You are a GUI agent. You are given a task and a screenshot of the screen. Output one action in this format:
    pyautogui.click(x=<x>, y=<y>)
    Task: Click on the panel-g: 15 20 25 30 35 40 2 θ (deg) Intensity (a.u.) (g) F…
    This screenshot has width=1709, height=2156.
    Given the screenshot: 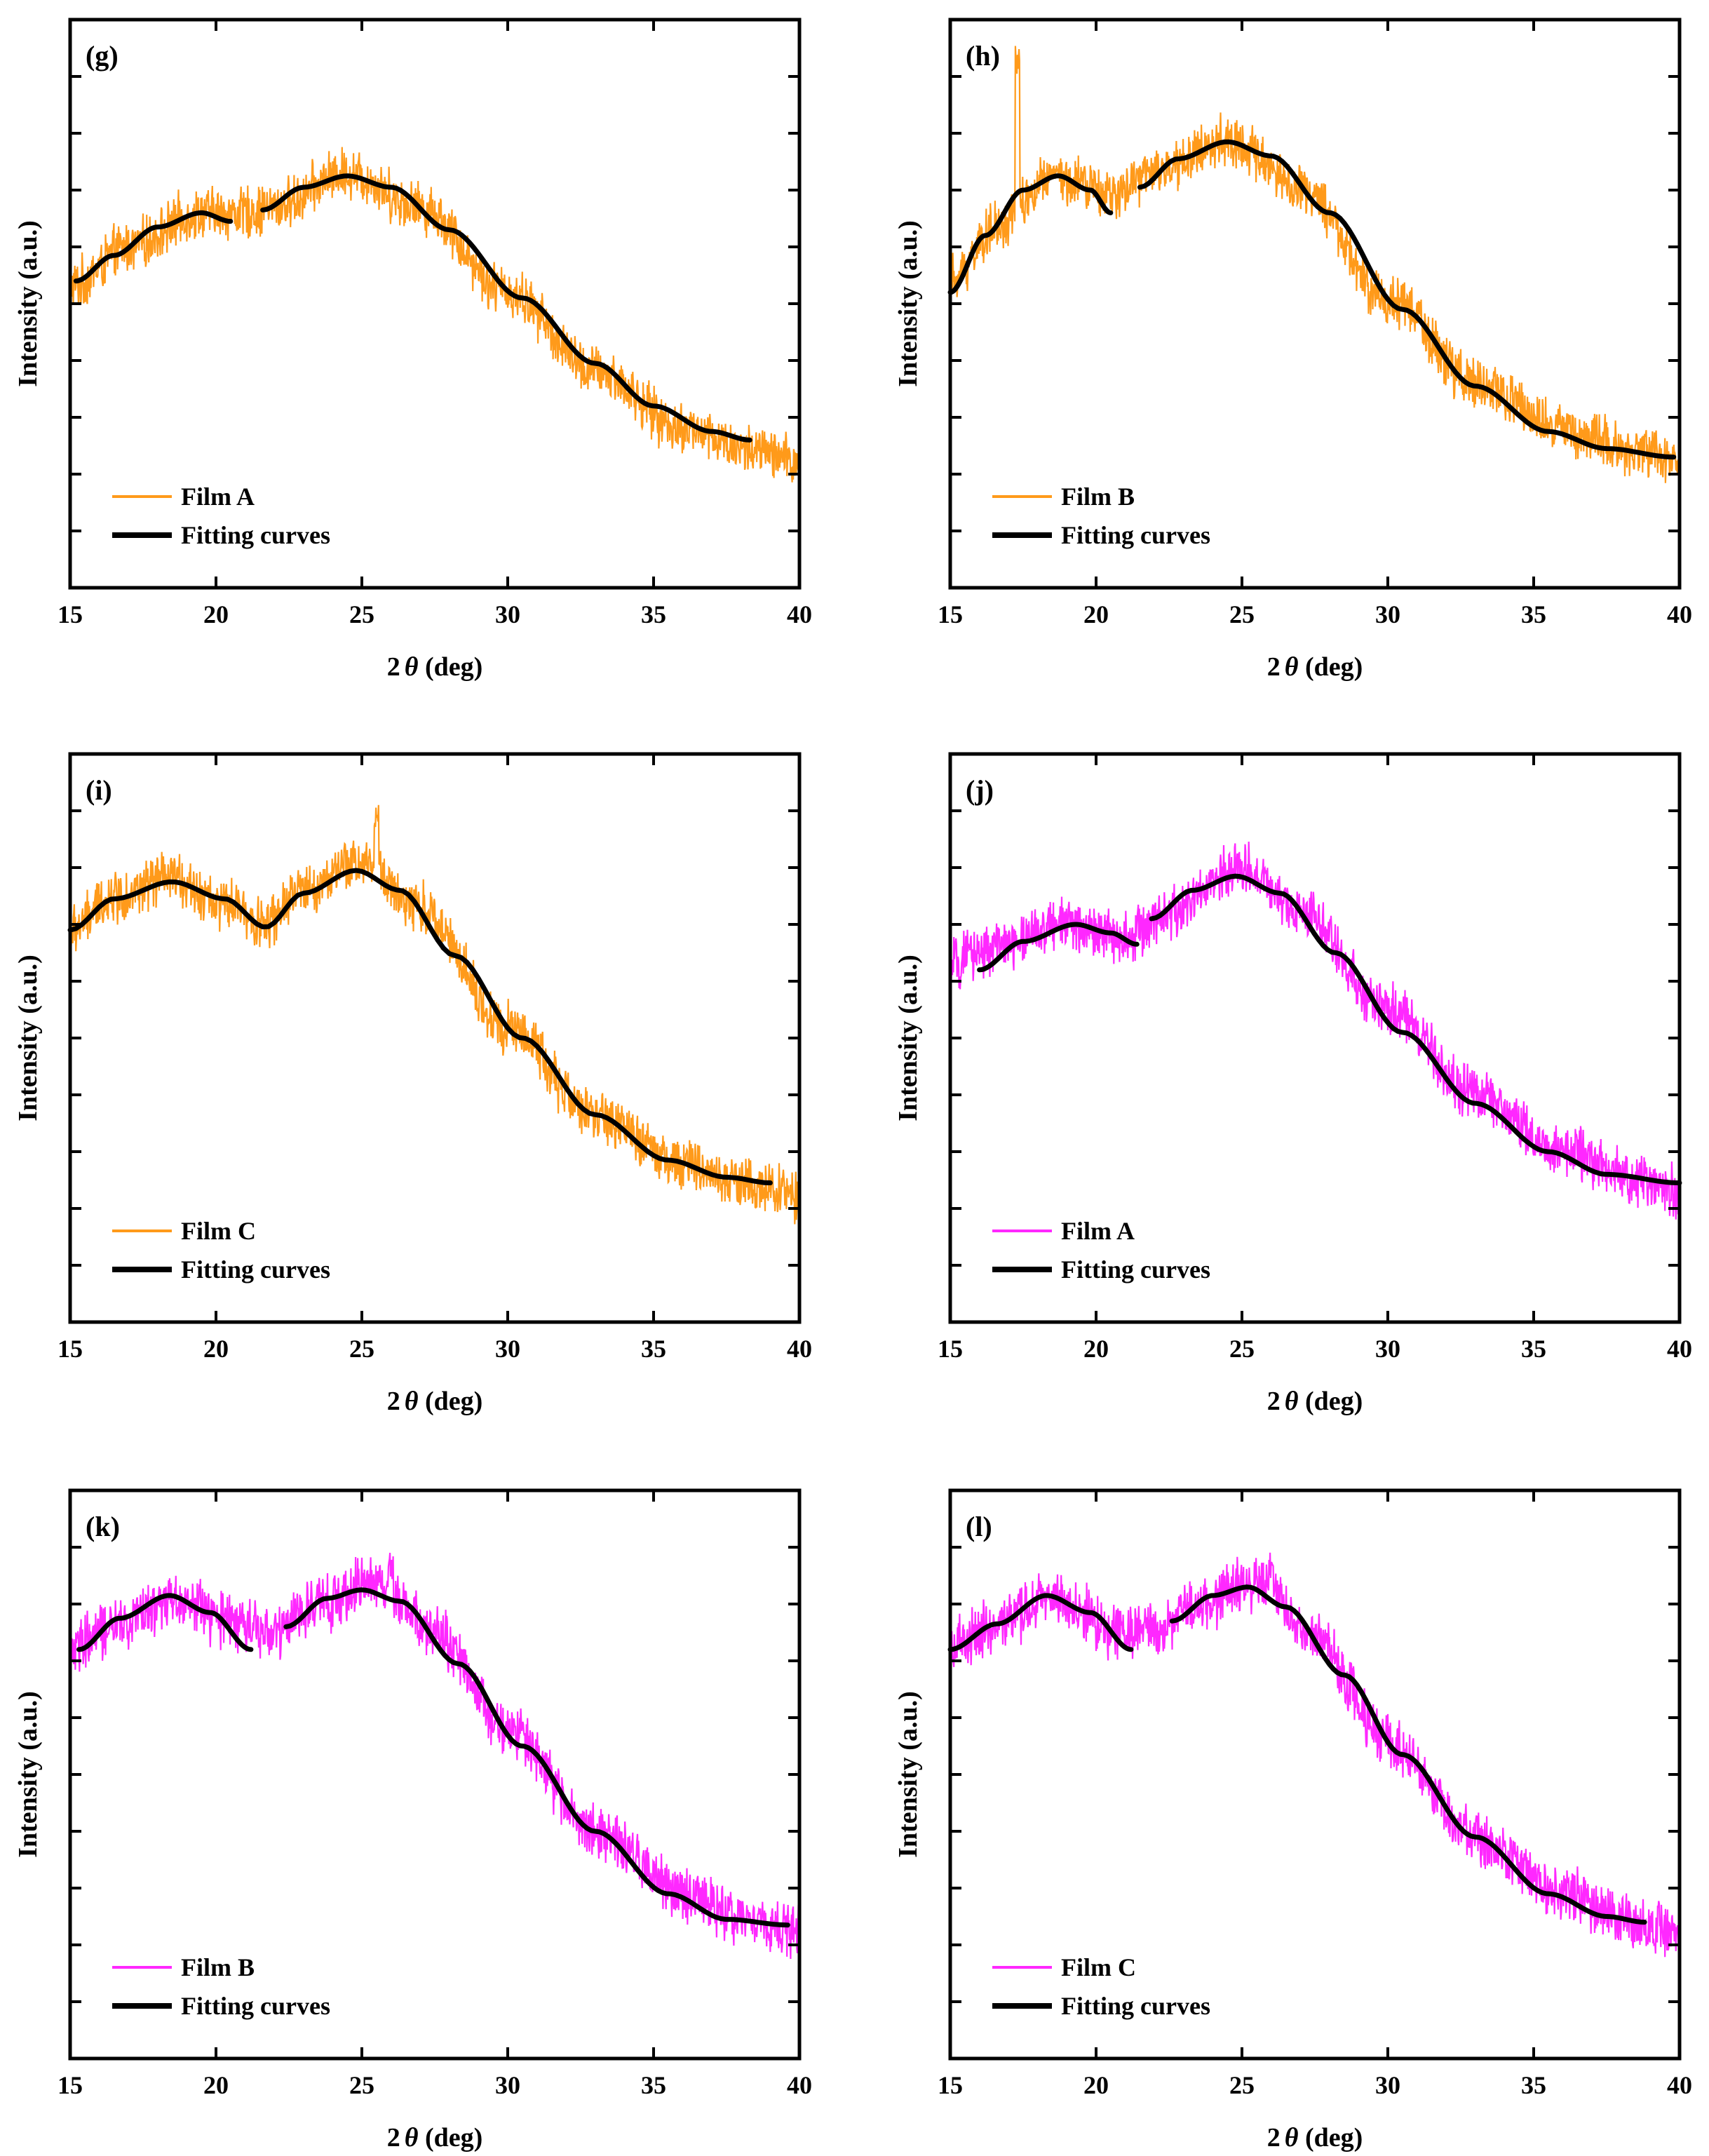 What is the action you would take?
    pyautogui.click(x=413, y=350)
    